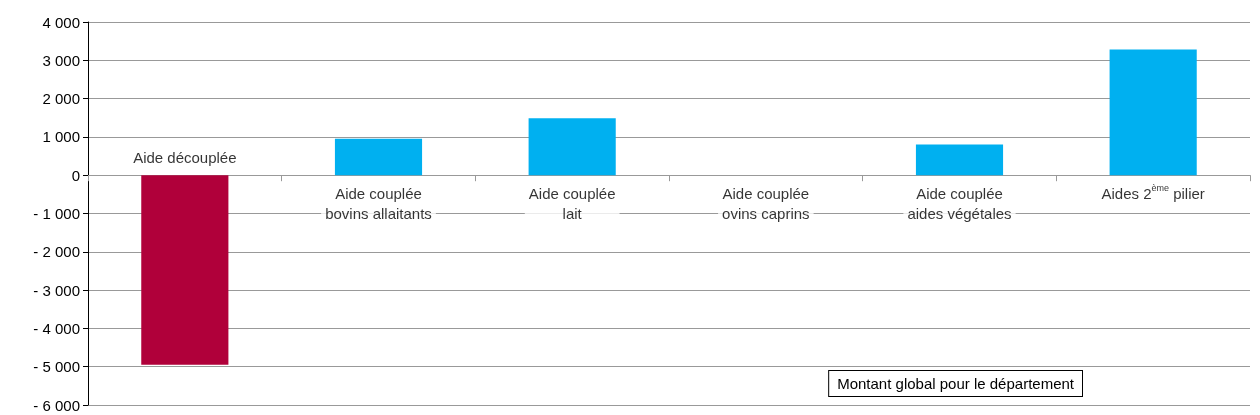 The width and height of the screenshot is (1260, 415). Describe the element at coordinates (61, 137) in the screenshot. I see `y-tick-label: 1 000` at that location.